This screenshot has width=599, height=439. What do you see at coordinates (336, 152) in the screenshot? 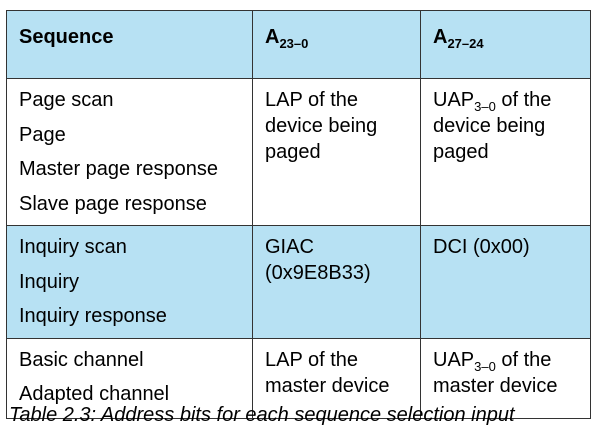
I see `a-low-cell: LAP of the device being paged` at bounding box center [336, 152].